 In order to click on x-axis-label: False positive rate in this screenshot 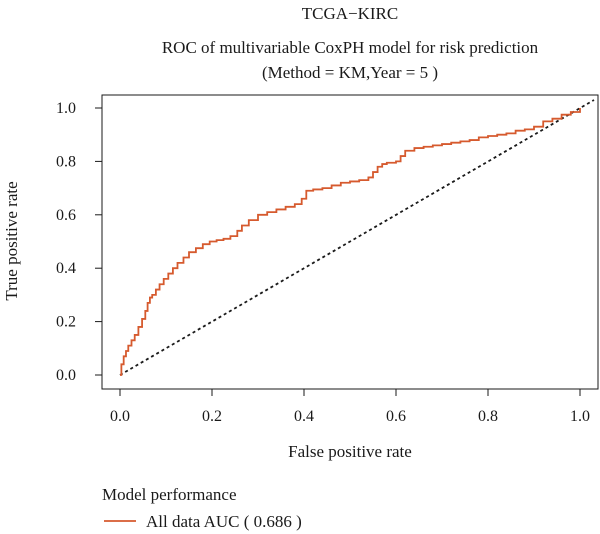, I will do `click(350, 451)`.